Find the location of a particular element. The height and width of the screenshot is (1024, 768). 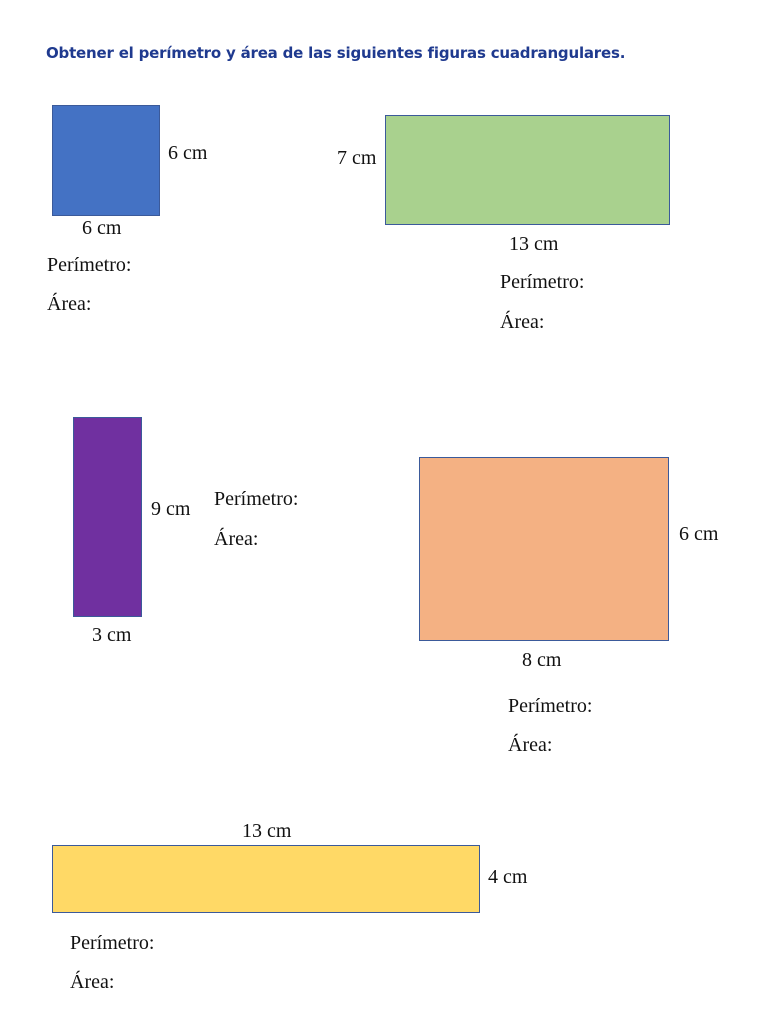

yellow-top-label: 13 cm is located at coordinates (267, 831).